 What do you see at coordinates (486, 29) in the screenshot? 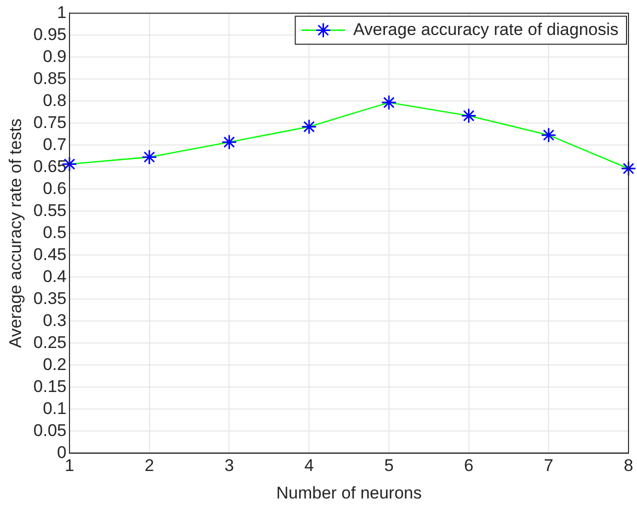
I see `legend-label: Average accuracy rate of diagnosis` at bounding box center [486, 29].